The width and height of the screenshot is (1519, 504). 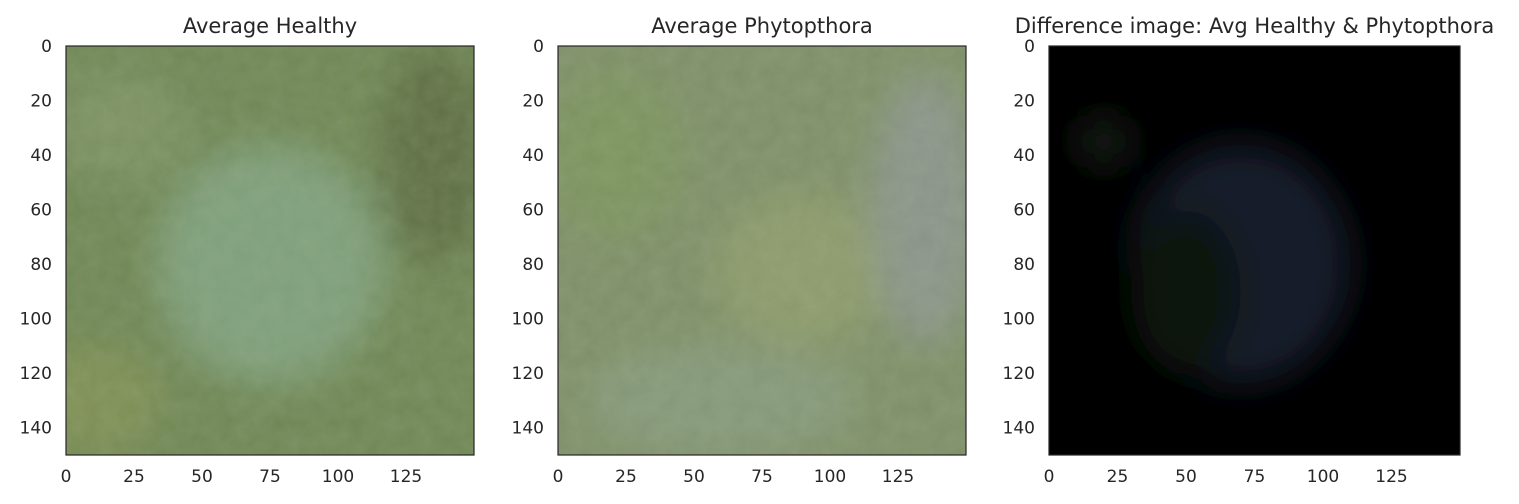 What do you see at coordinates (762, 26) in the screenshot?
I see `chart-title: Average Phytopthora` at bounding box center [762, 26].